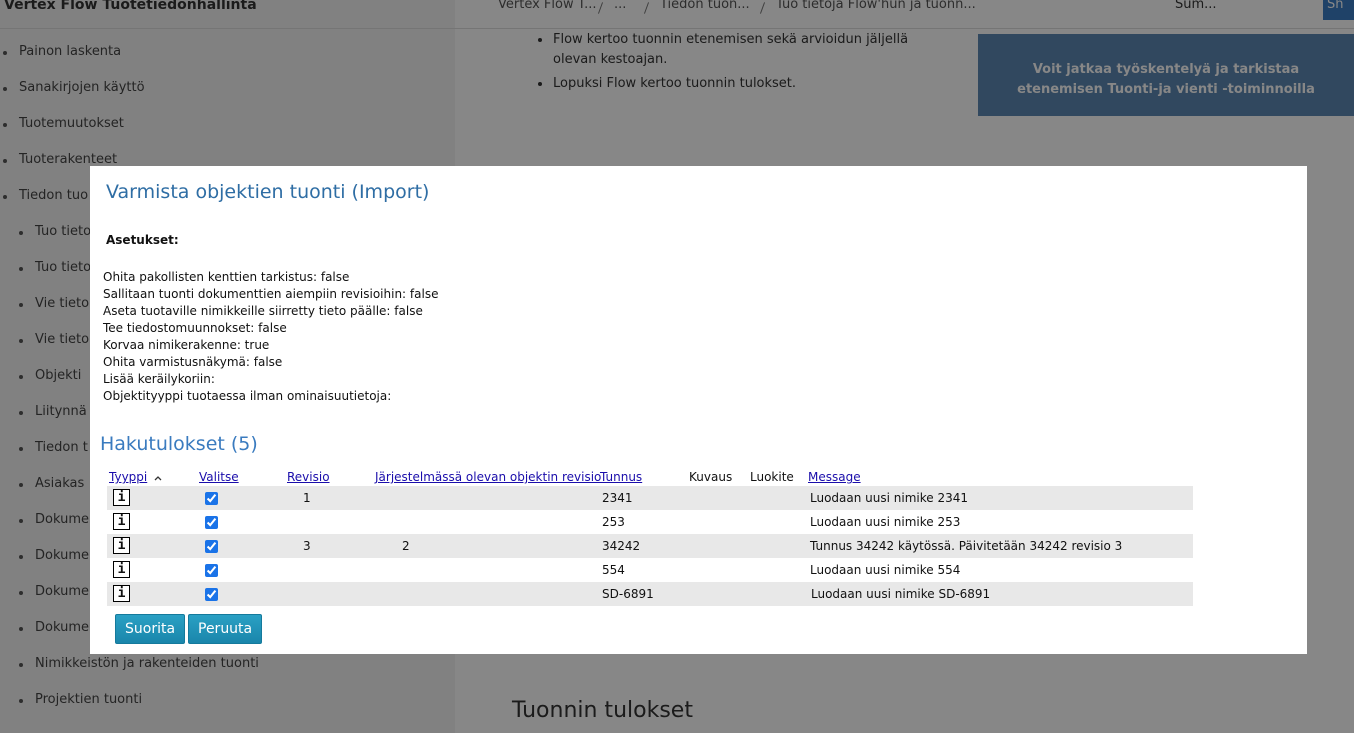 Image resolution: width=1354 pixels, height=733 pixels. What do you see at coordinates (150, 629) in the screenshot?
I see `run-button: Suorita` at bounding box center [150, 629].